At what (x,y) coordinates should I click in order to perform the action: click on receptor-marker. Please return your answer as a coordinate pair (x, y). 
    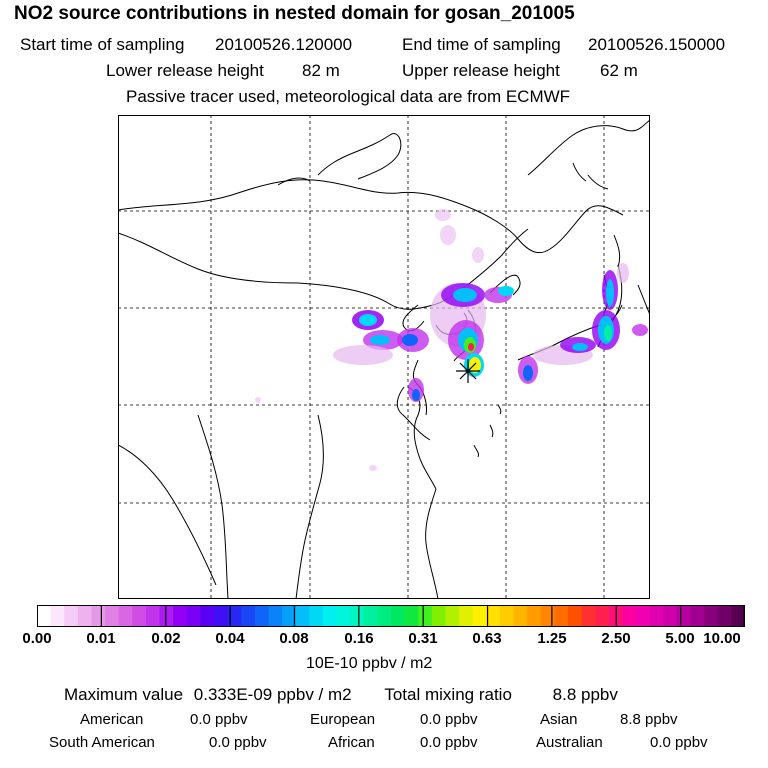
    Looking at the image, I should click on (468, 371).